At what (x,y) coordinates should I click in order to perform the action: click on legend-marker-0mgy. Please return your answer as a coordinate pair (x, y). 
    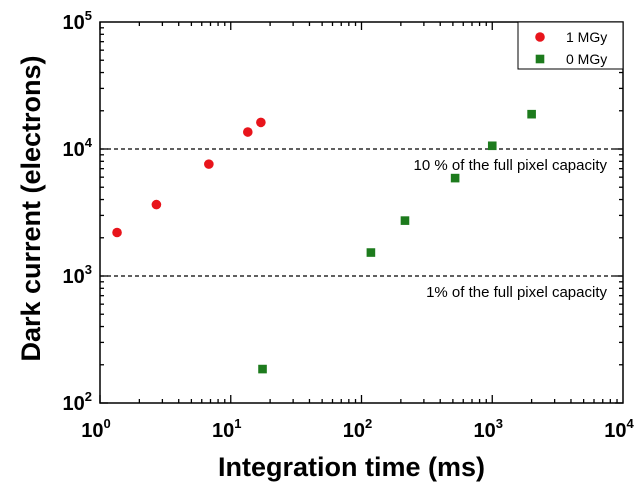
    Looking at the image, I should click on (540, 59).